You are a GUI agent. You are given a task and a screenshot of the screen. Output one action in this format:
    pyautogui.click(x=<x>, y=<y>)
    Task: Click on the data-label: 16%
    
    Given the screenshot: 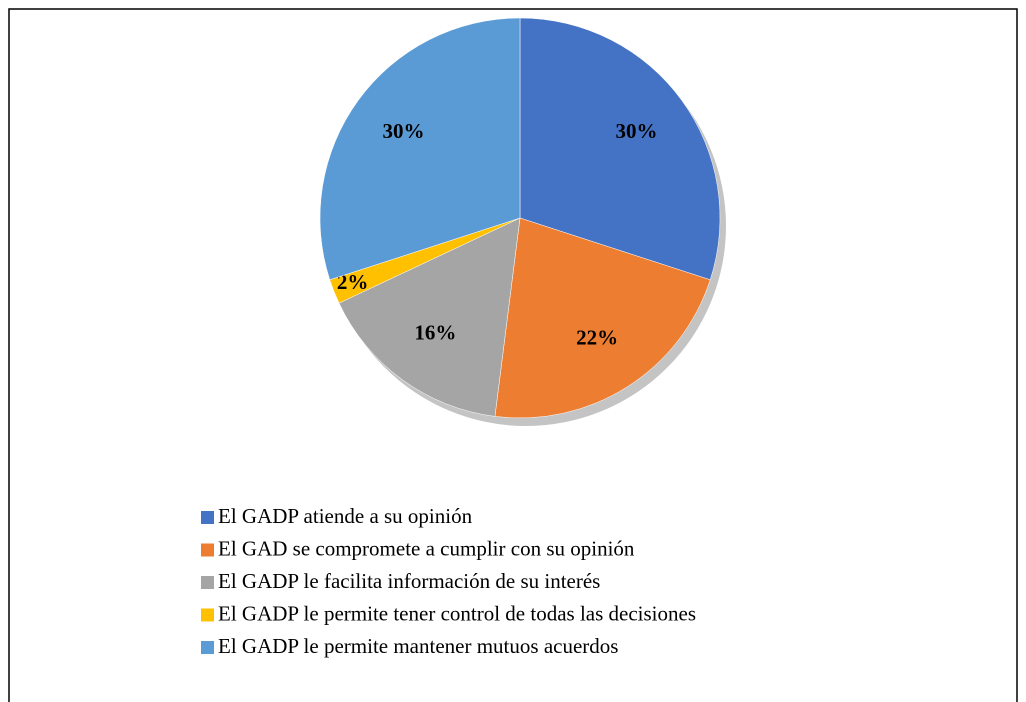 What is the action you would take?
    pyautogui.click(x=435, y=332)
    